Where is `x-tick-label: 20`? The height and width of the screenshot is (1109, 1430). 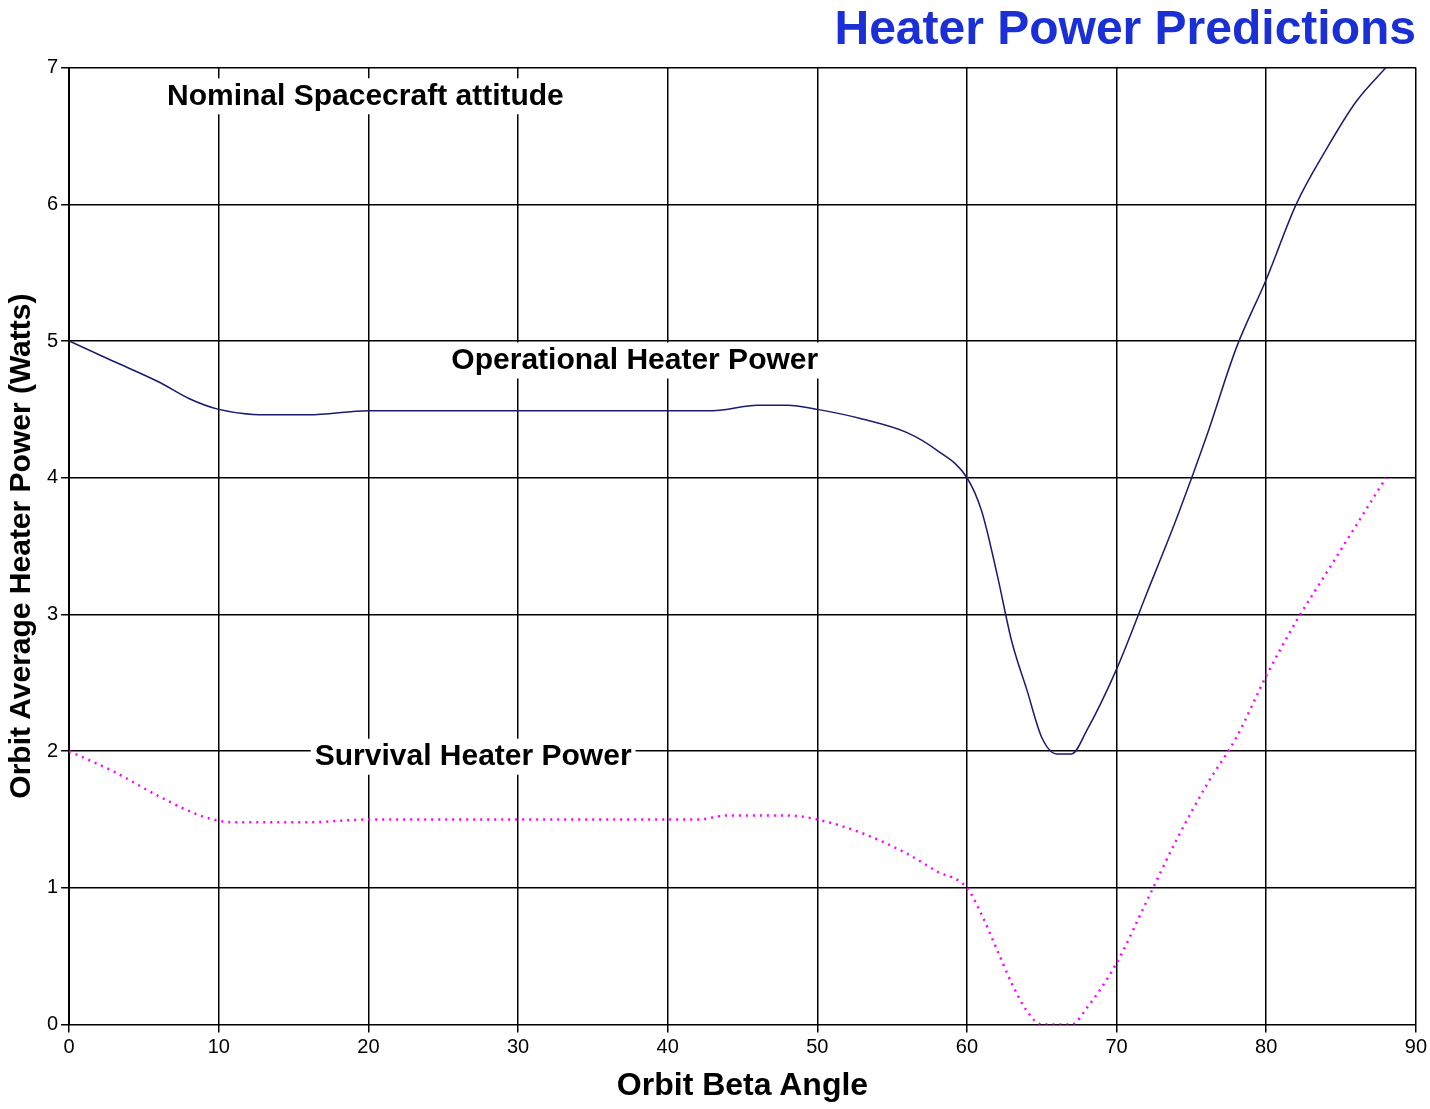
x-tick-label: 20 is located at coordinates (368, 1046).